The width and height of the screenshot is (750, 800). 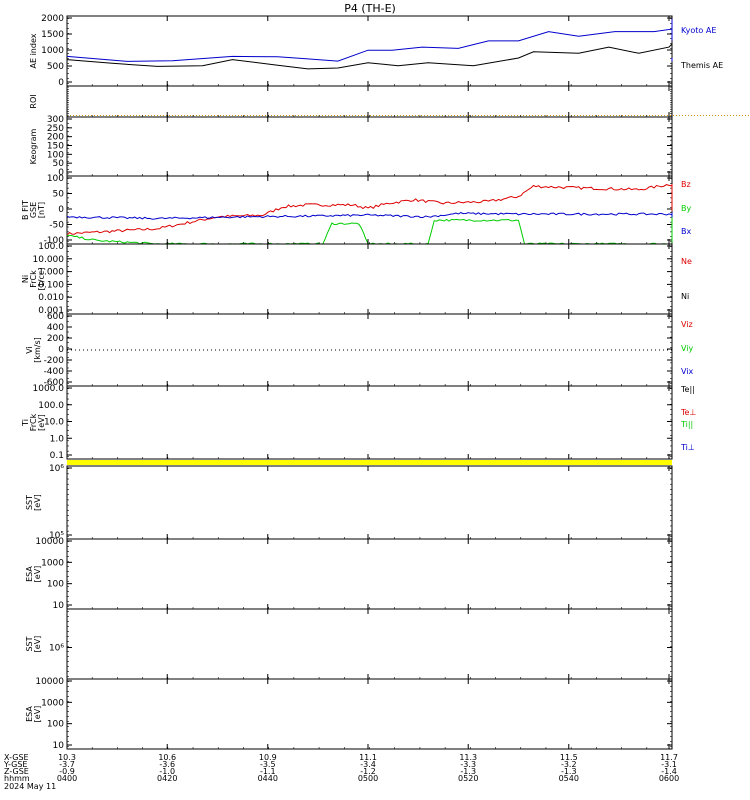 What do you see at coordinates (37, 350) in the screenshot?
I see `y-axis-label: [km/s]` at bounding box center [37, 350].